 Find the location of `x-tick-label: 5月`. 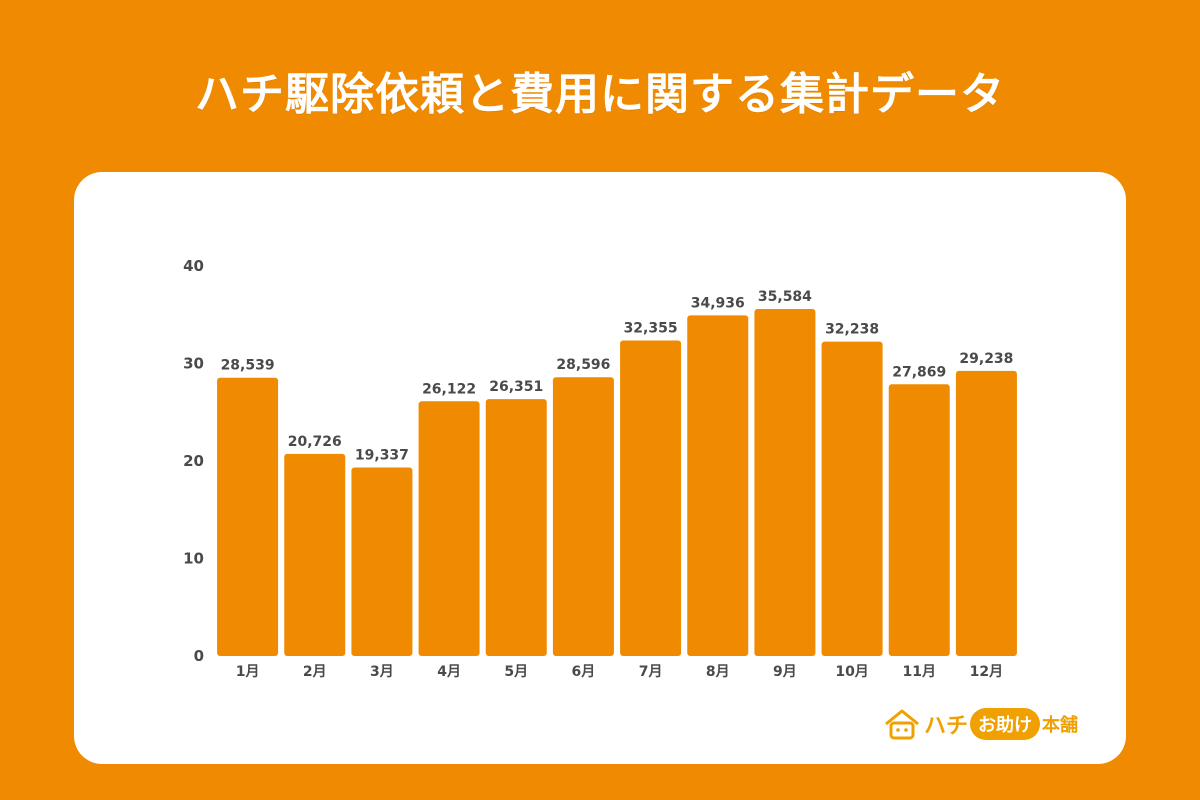

x-tick-label: 5月 is located at coordinates (516, 672).